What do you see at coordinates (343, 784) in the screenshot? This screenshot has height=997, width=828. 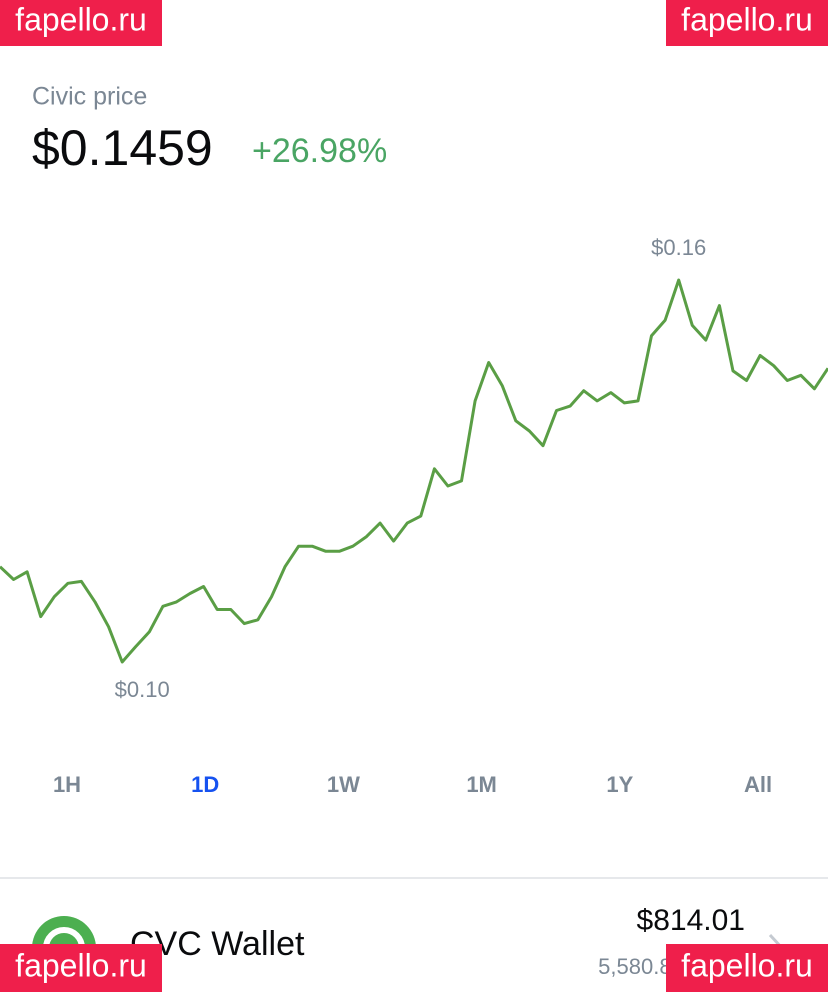 I see `range-tab: 1W` at bounding box center [343, 784].